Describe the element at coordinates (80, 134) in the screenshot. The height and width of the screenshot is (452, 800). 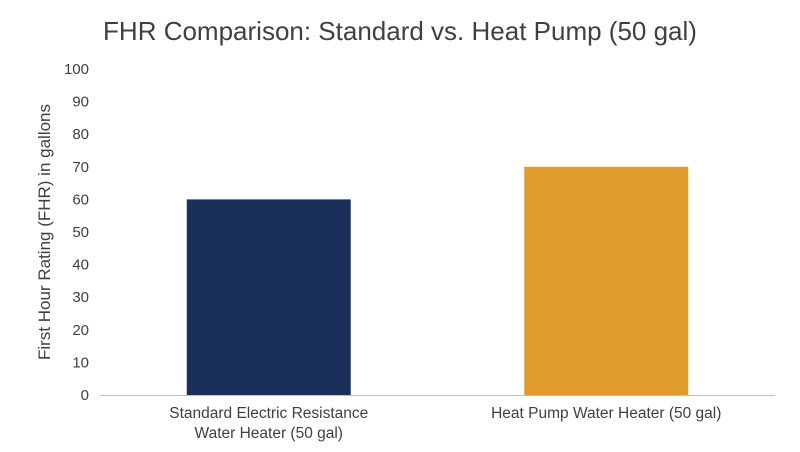
I see `y-tick-label: 80` at that location.